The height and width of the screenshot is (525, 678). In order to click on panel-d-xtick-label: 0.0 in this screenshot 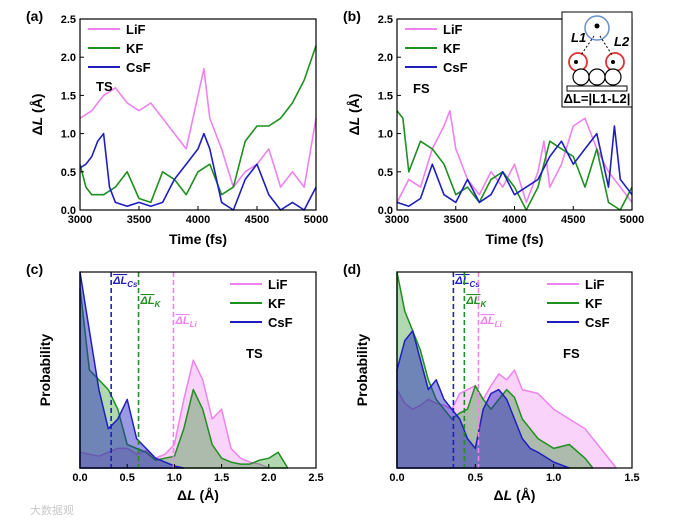, I will do `click(396, 478)`.